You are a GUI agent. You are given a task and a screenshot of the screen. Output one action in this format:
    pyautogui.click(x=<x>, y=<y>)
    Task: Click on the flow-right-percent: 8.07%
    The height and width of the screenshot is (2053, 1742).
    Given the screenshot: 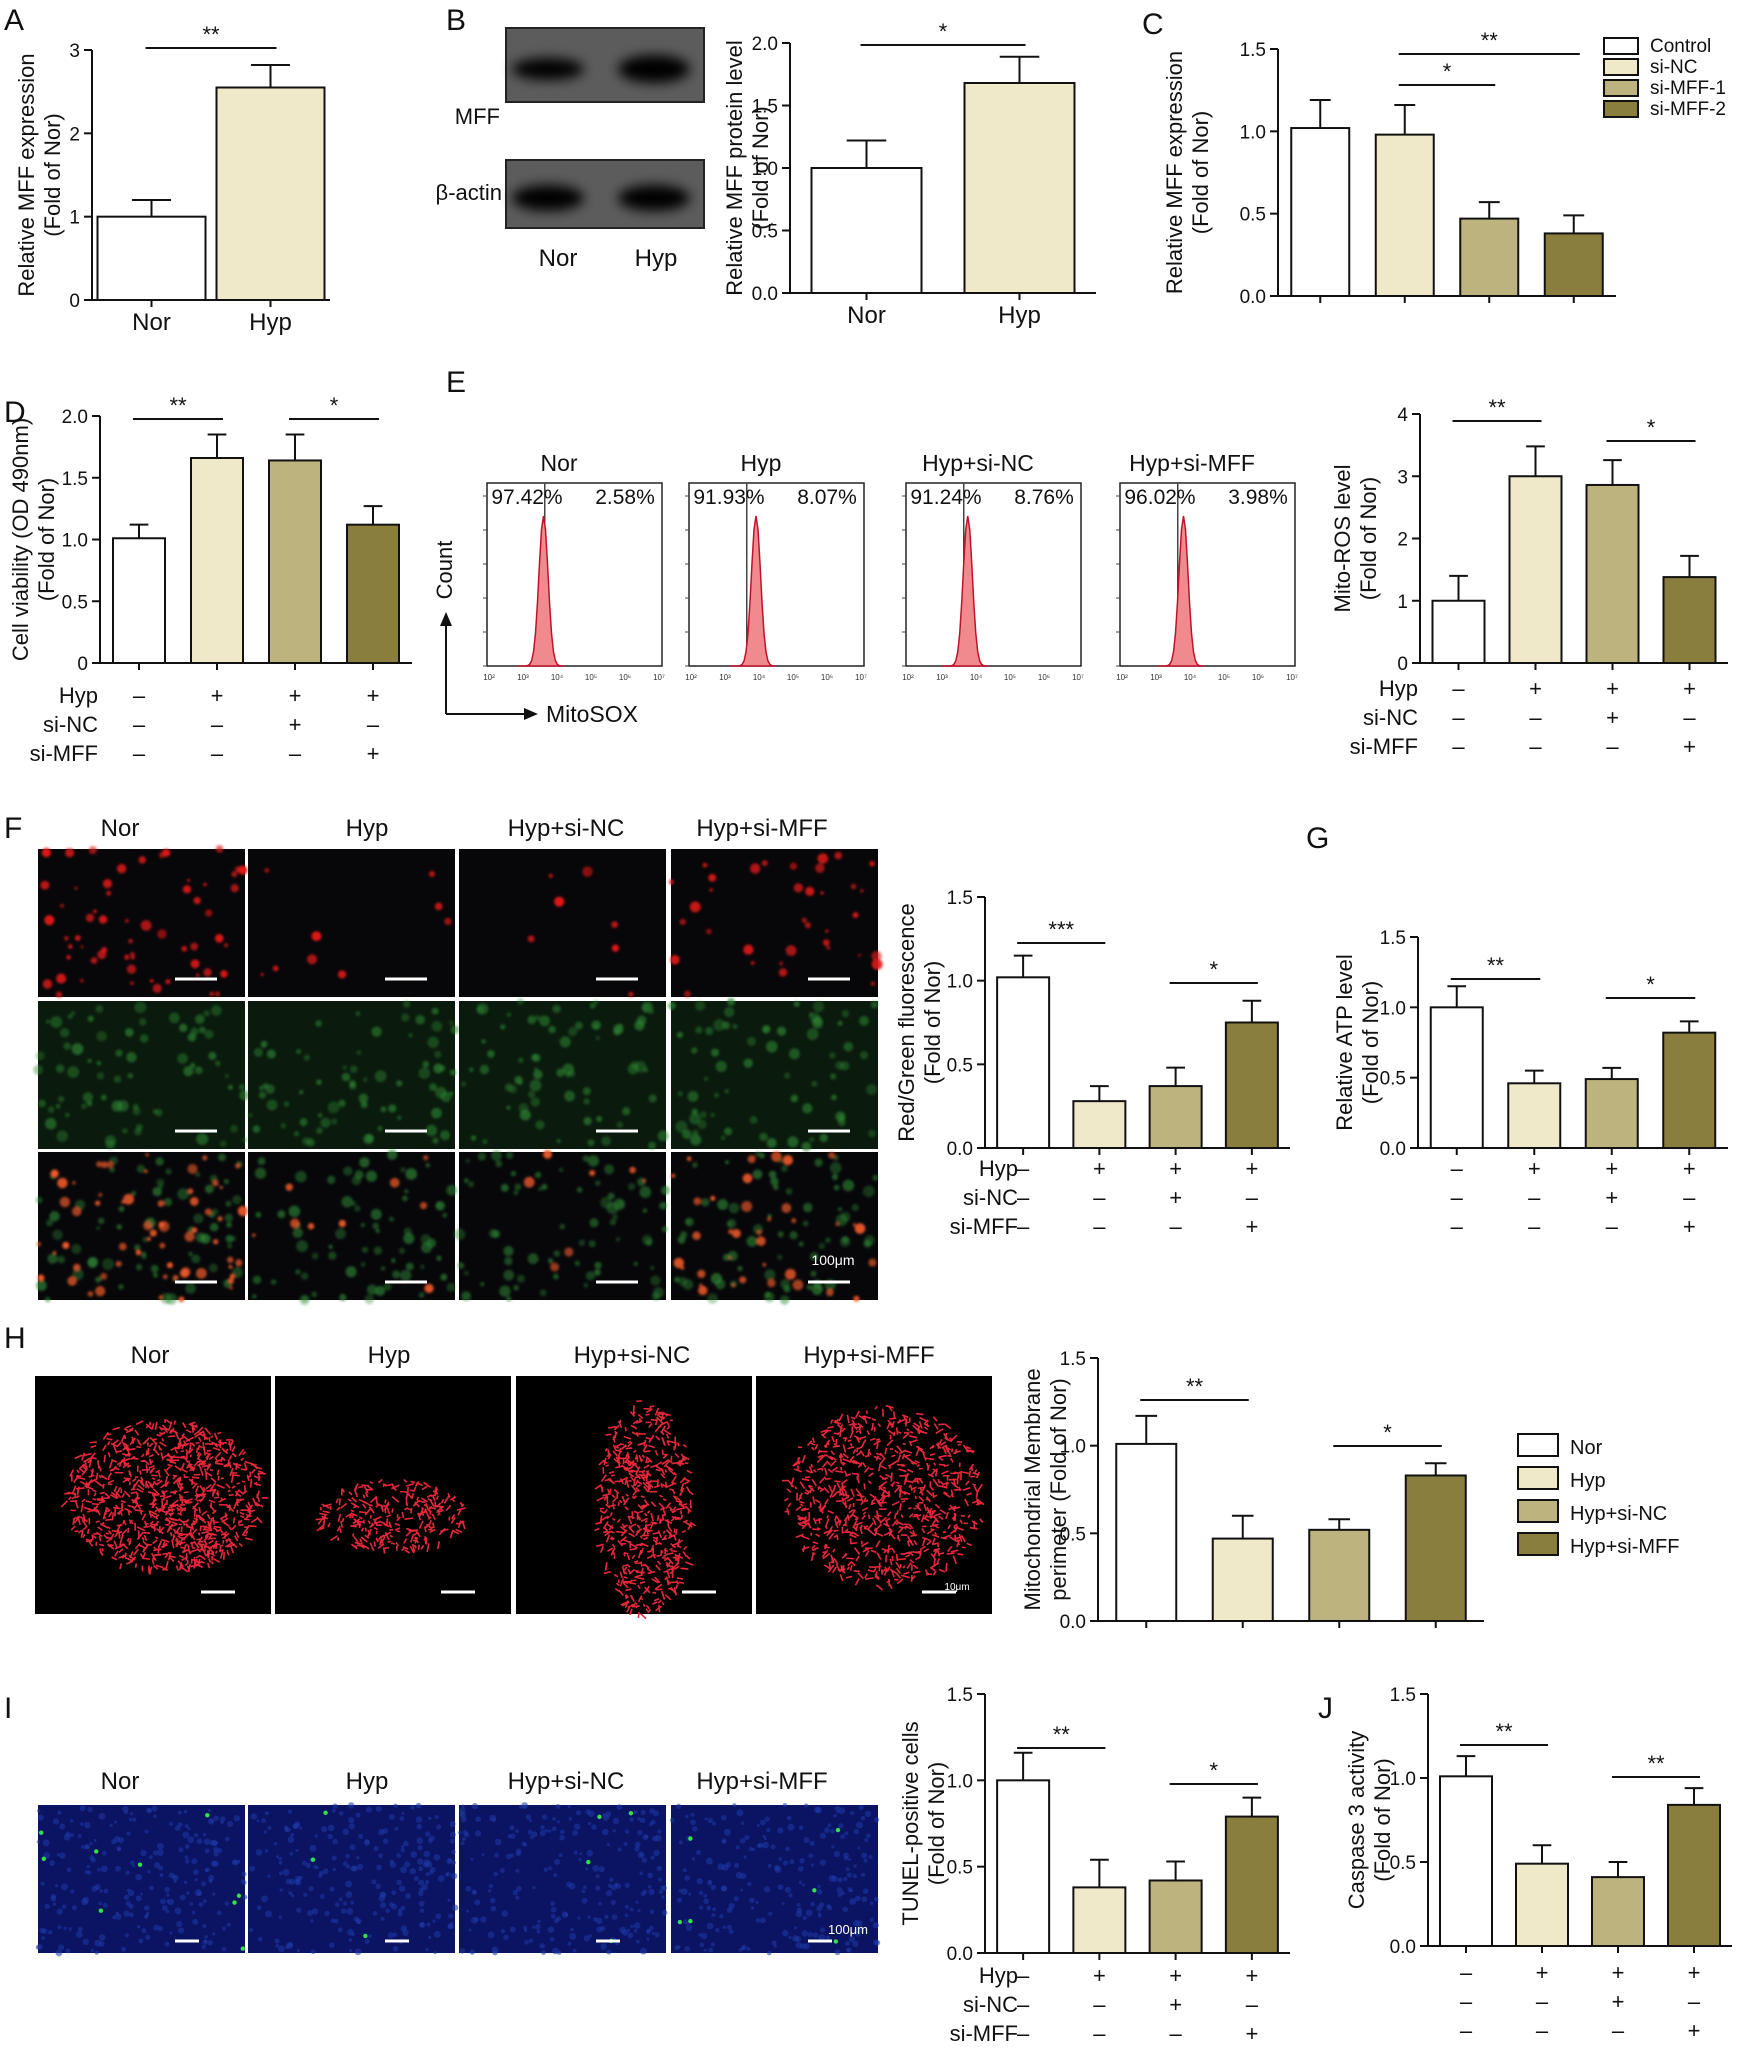 What is the action you would take?
    pyautogui.click(x=827, y=497)
    